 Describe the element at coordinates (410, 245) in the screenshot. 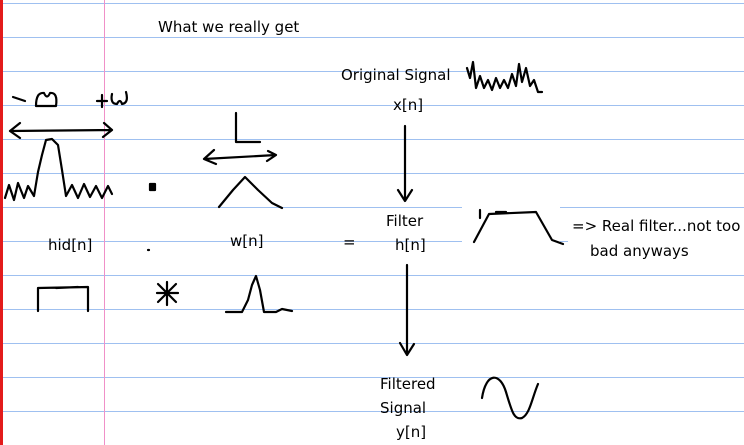

I see `h-n-label: h[n]` at that location.